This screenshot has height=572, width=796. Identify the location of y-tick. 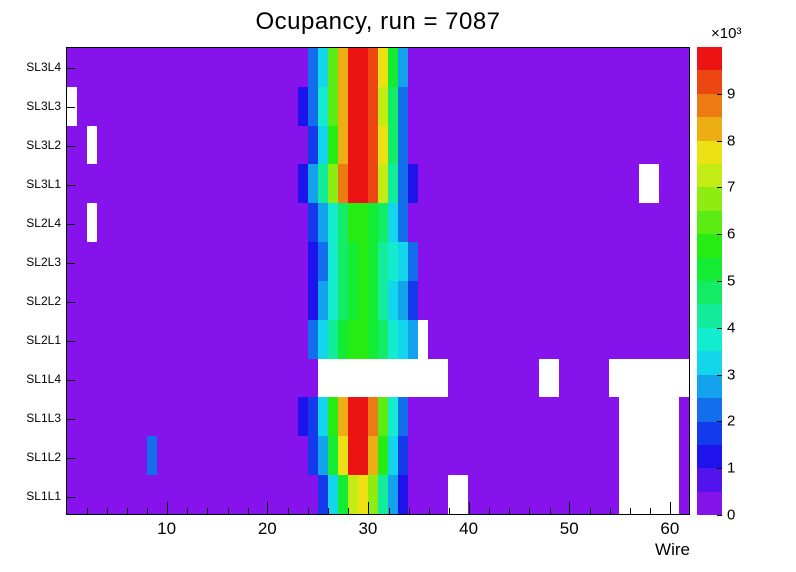
(71, 263).